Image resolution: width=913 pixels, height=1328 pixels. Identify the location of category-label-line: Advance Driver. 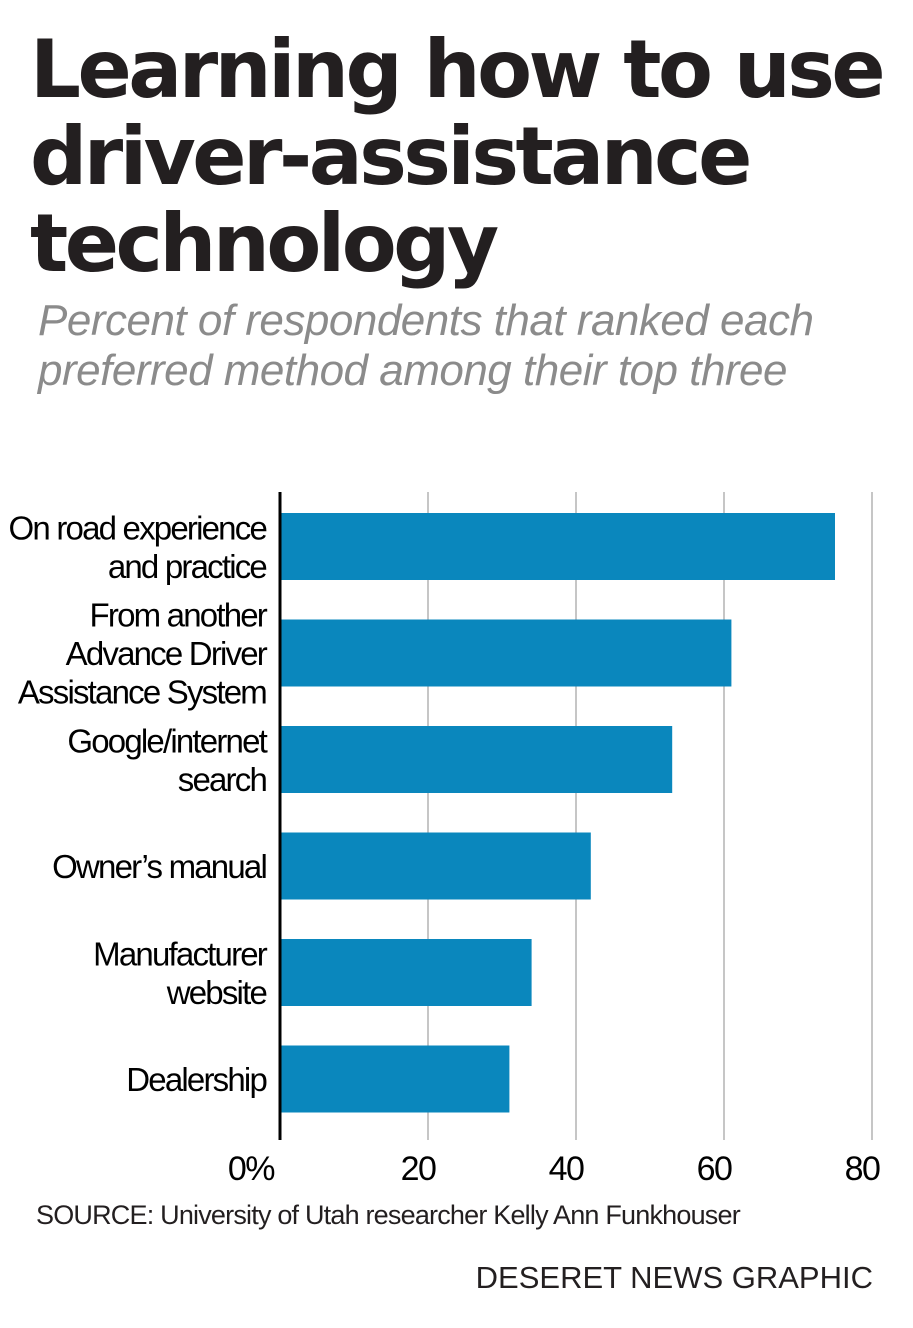
(167, 653).